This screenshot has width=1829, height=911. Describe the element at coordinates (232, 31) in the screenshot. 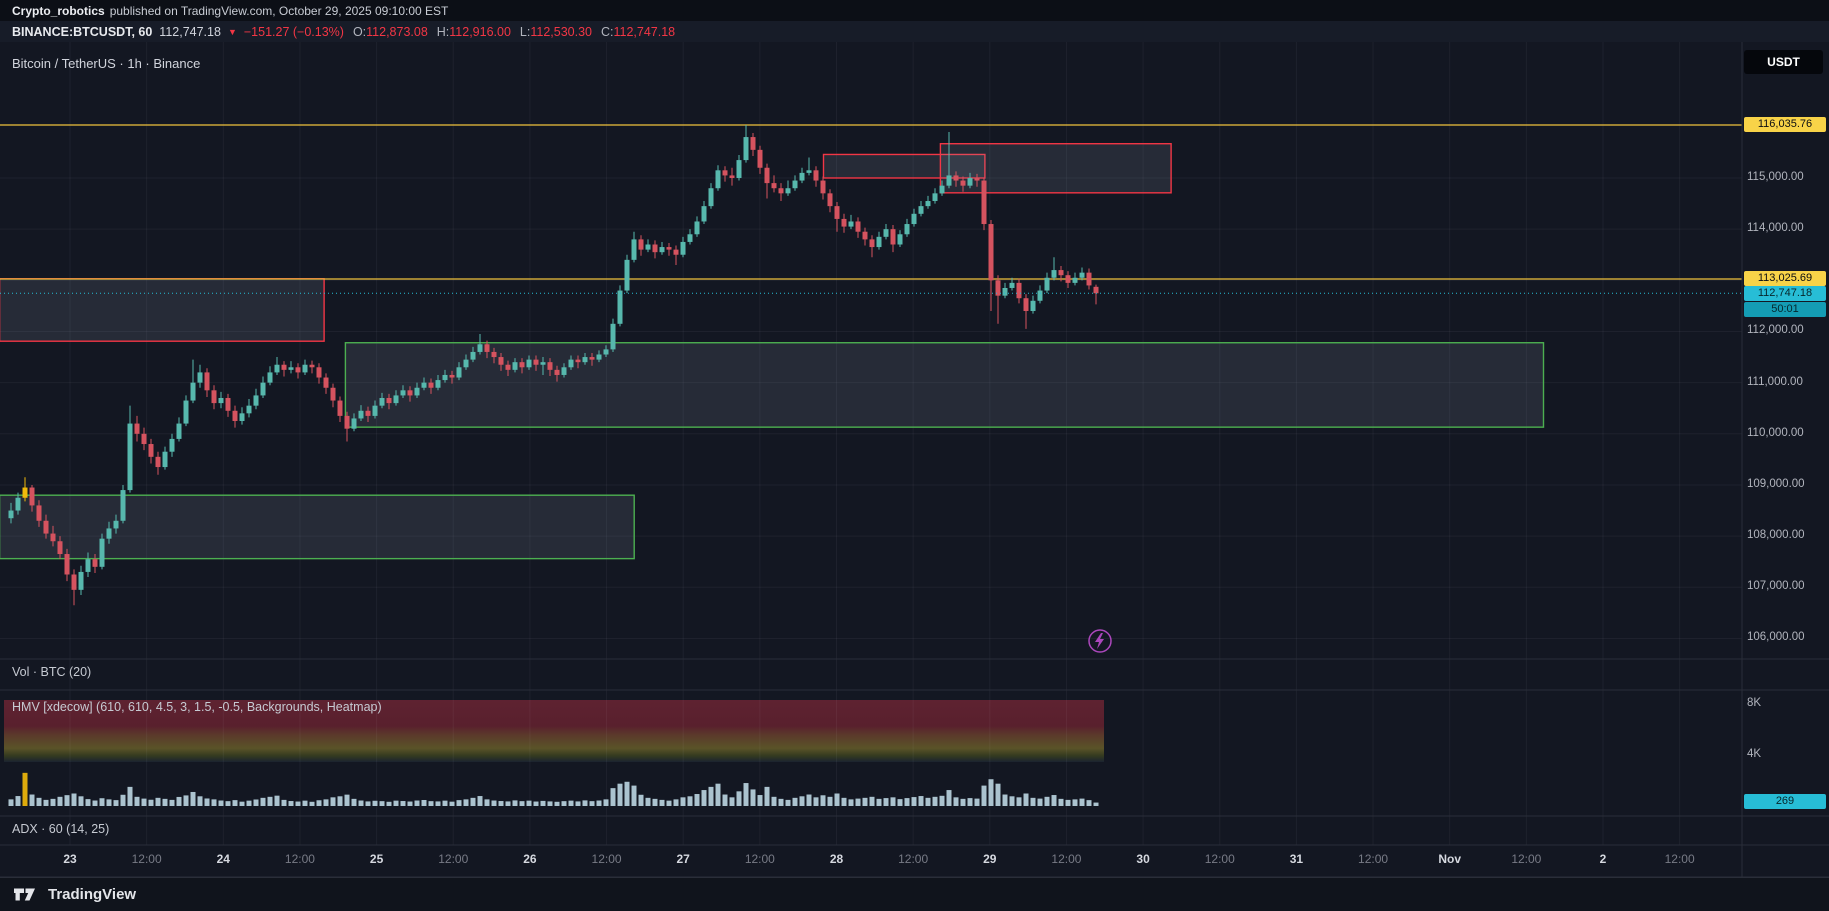

I see `price-down-icon: ▼` at that location.